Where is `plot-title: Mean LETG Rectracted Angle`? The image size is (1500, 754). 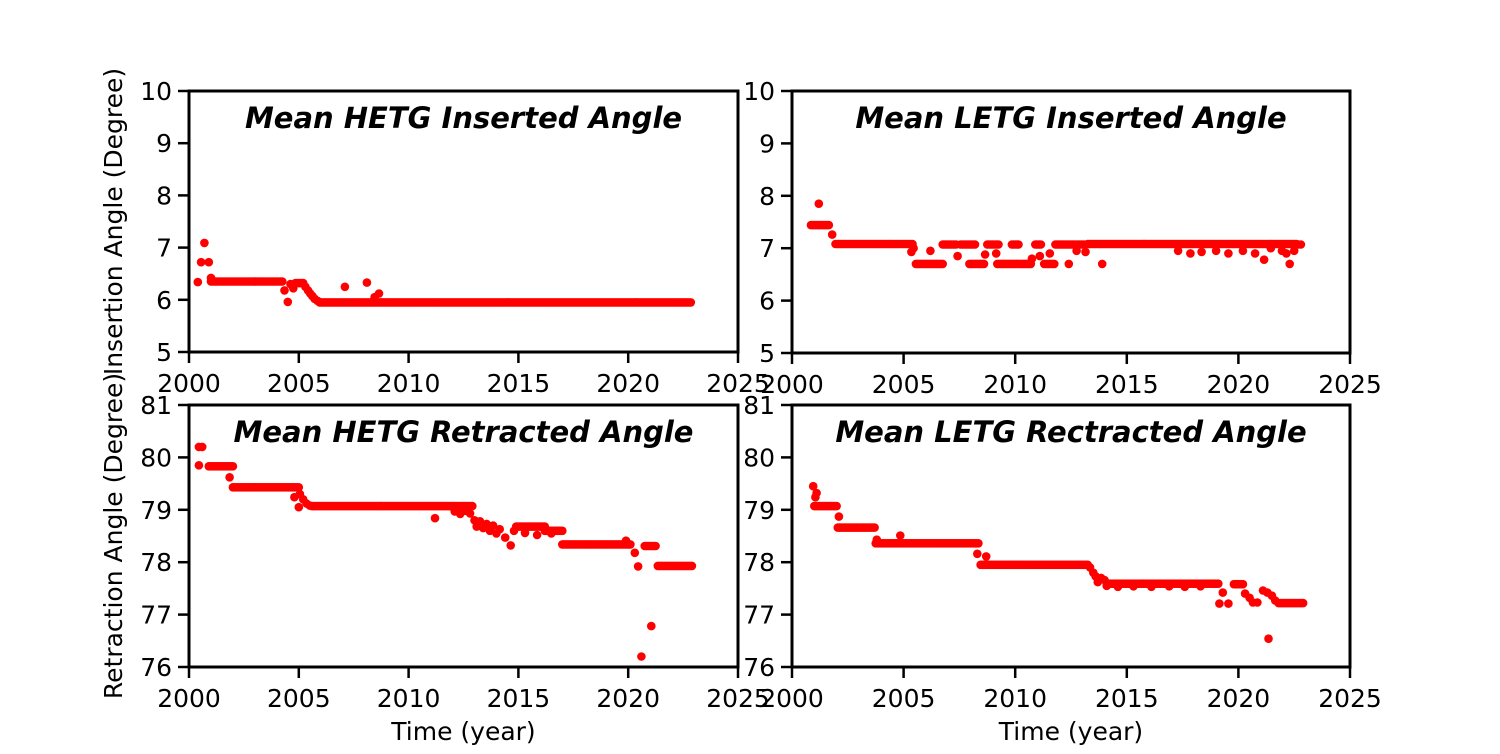
plot-title: Mean LETG Rectracted Angle is located at coordinates (1070, 432).